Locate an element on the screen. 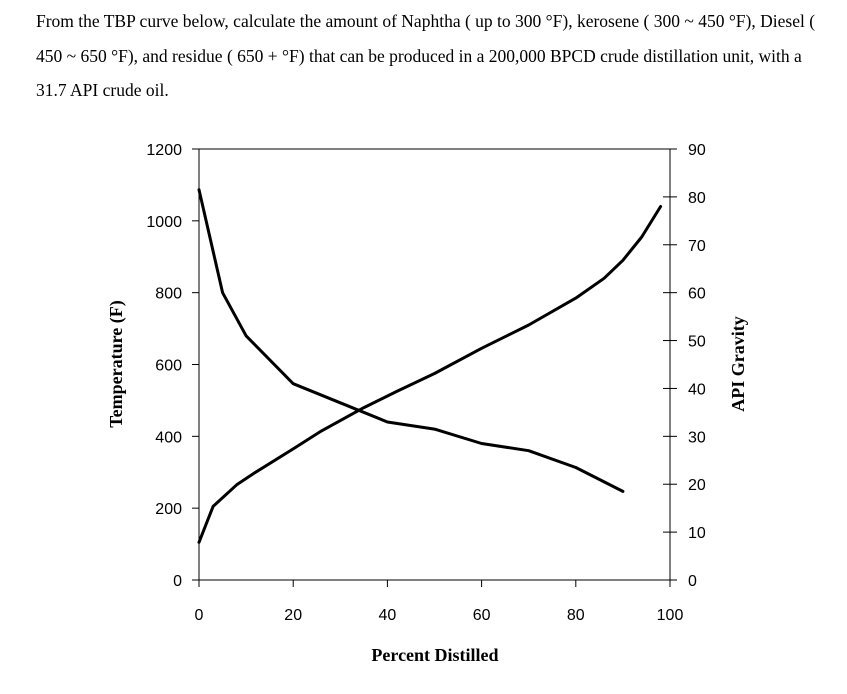  y-tick-label: 600 is located at coordinates (168, 366).